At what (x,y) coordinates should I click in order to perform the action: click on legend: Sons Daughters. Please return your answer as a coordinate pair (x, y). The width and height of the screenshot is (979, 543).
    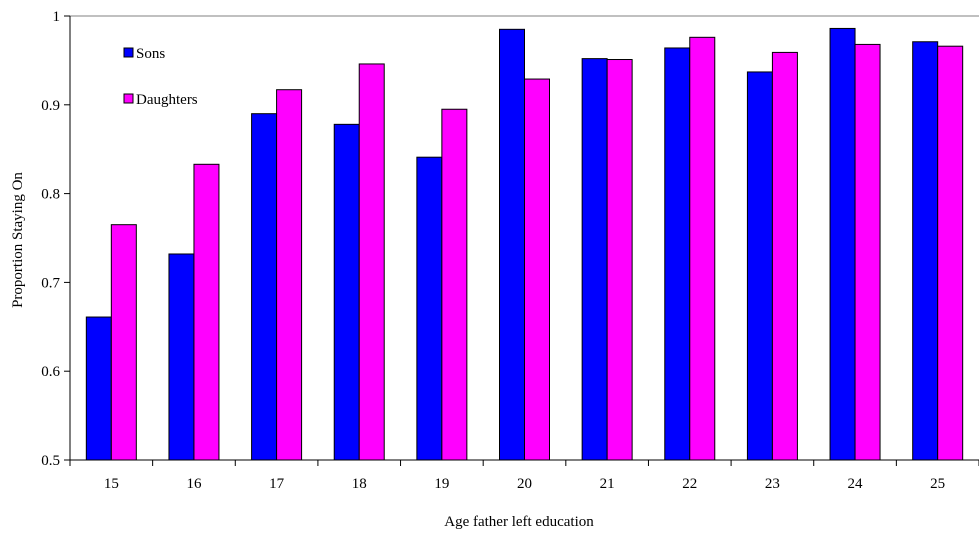
    Looking at the image, I should click on (160, 77).